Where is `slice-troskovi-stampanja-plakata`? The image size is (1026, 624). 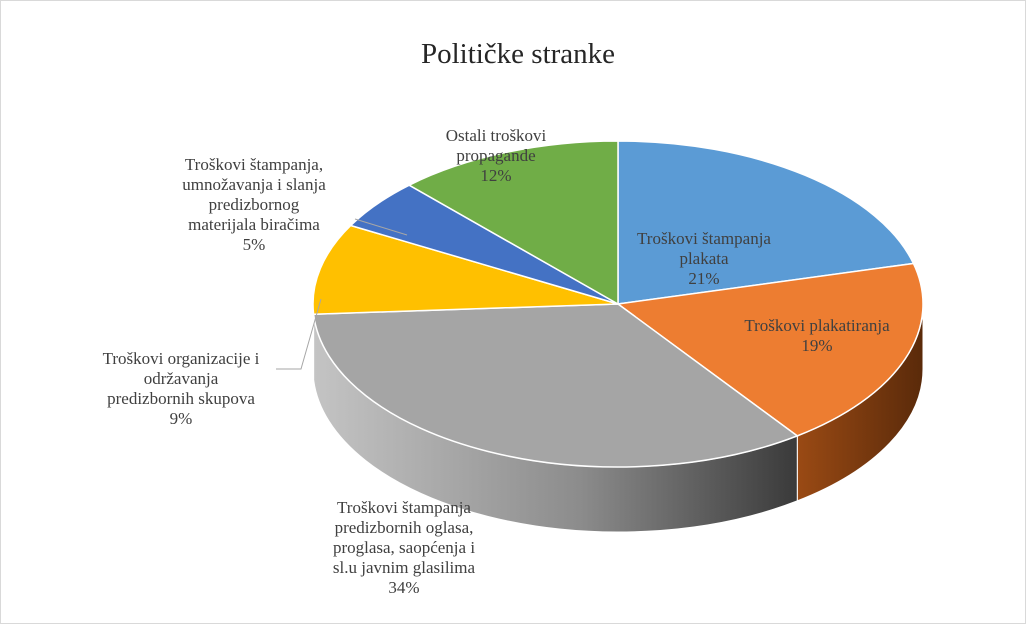 slice-troskovi-stampanja-plakata is located at coordinates (766, 222).